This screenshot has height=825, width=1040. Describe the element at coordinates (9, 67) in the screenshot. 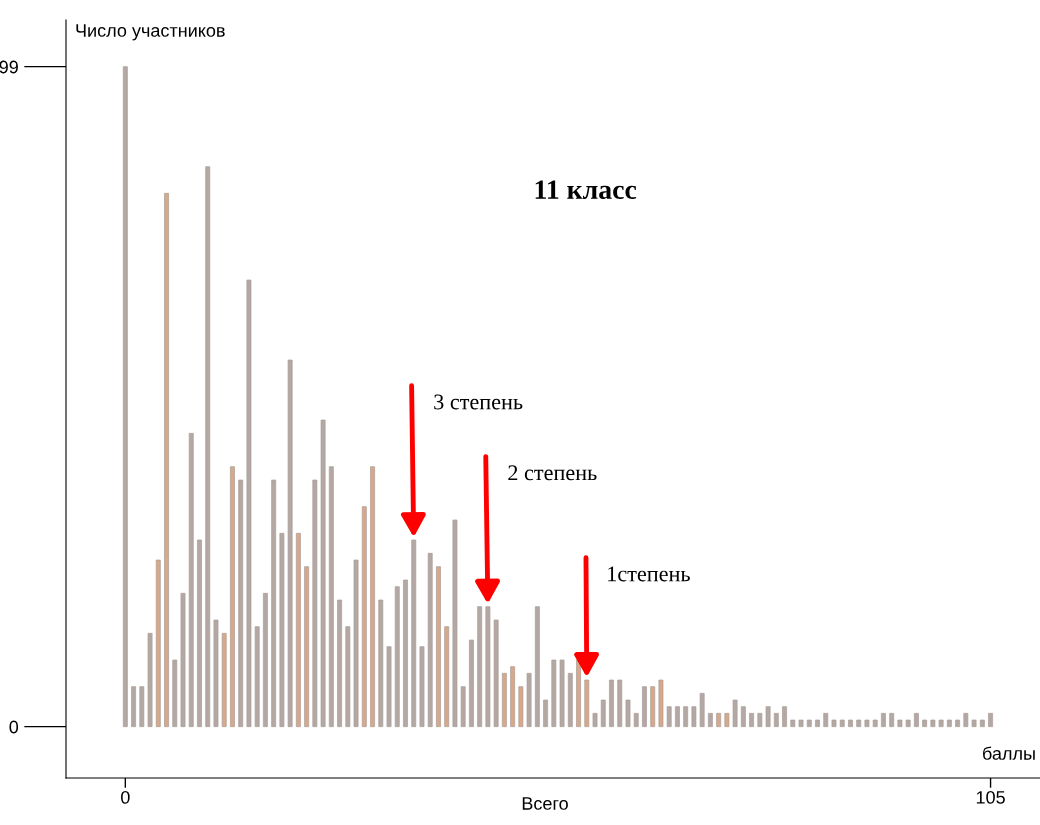

I see `y-tick-label: 99` at that location.